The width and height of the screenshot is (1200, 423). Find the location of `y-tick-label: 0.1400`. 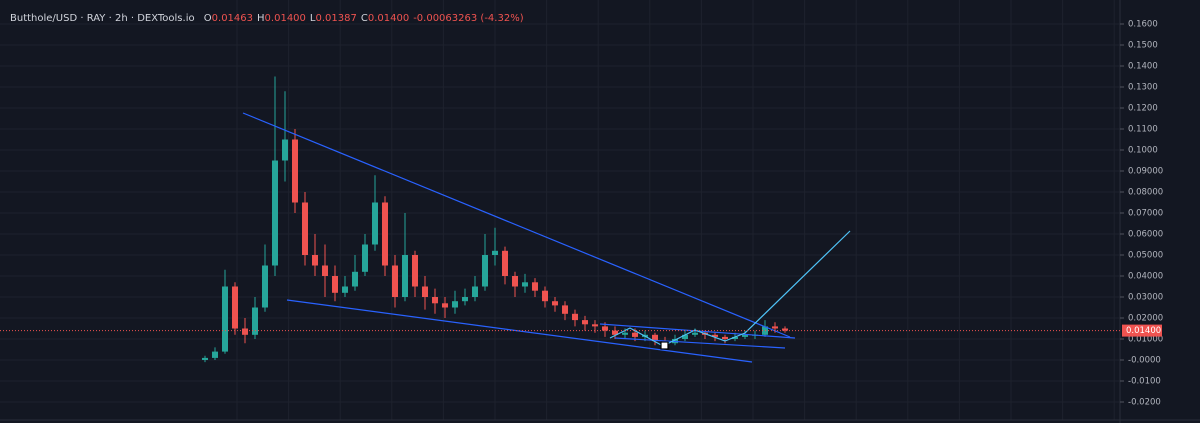

y-tick-label: 0.1400 is located at coordinates (1143, 67).